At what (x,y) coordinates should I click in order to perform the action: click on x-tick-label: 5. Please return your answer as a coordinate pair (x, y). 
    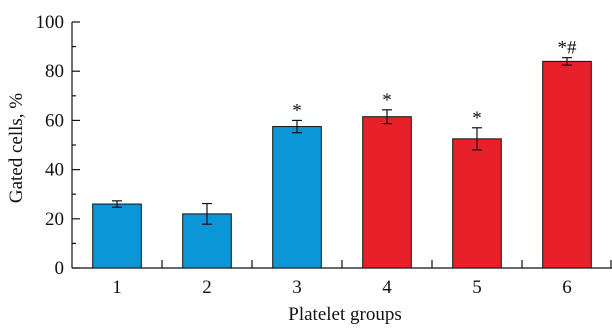
    Looking at the image, I should click on (477, 287).